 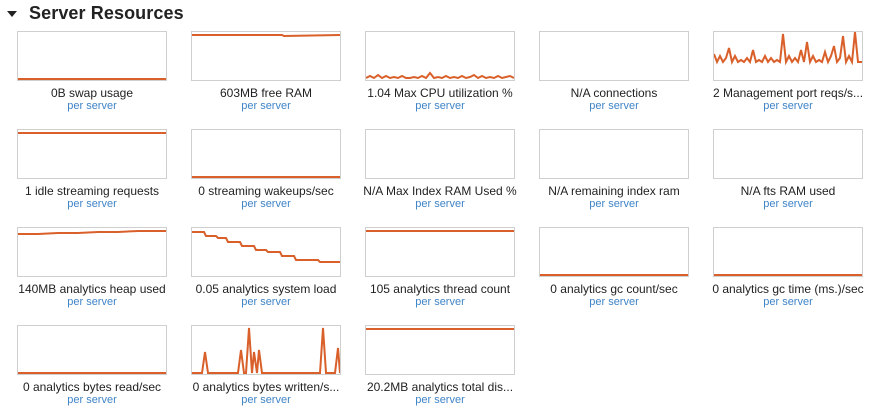 What do you see at coordinates (12, 13) in the screenshot?
I see `caret-down-icon` at bounding box center [12, 13].